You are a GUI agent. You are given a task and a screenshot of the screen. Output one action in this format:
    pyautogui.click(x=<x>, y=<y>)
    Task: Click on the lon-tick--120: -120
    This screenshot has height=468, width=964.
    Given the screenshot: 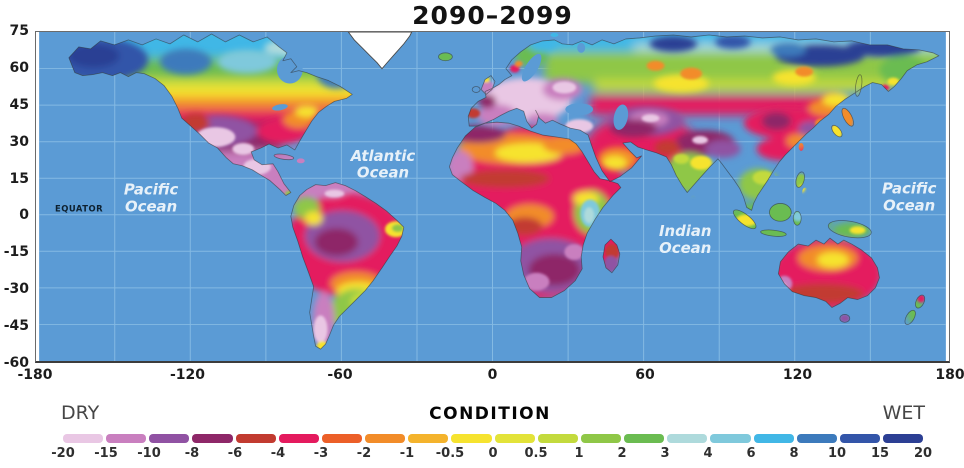 What is the action you would take?
    pyautogui.click(x=187, y=375)
    